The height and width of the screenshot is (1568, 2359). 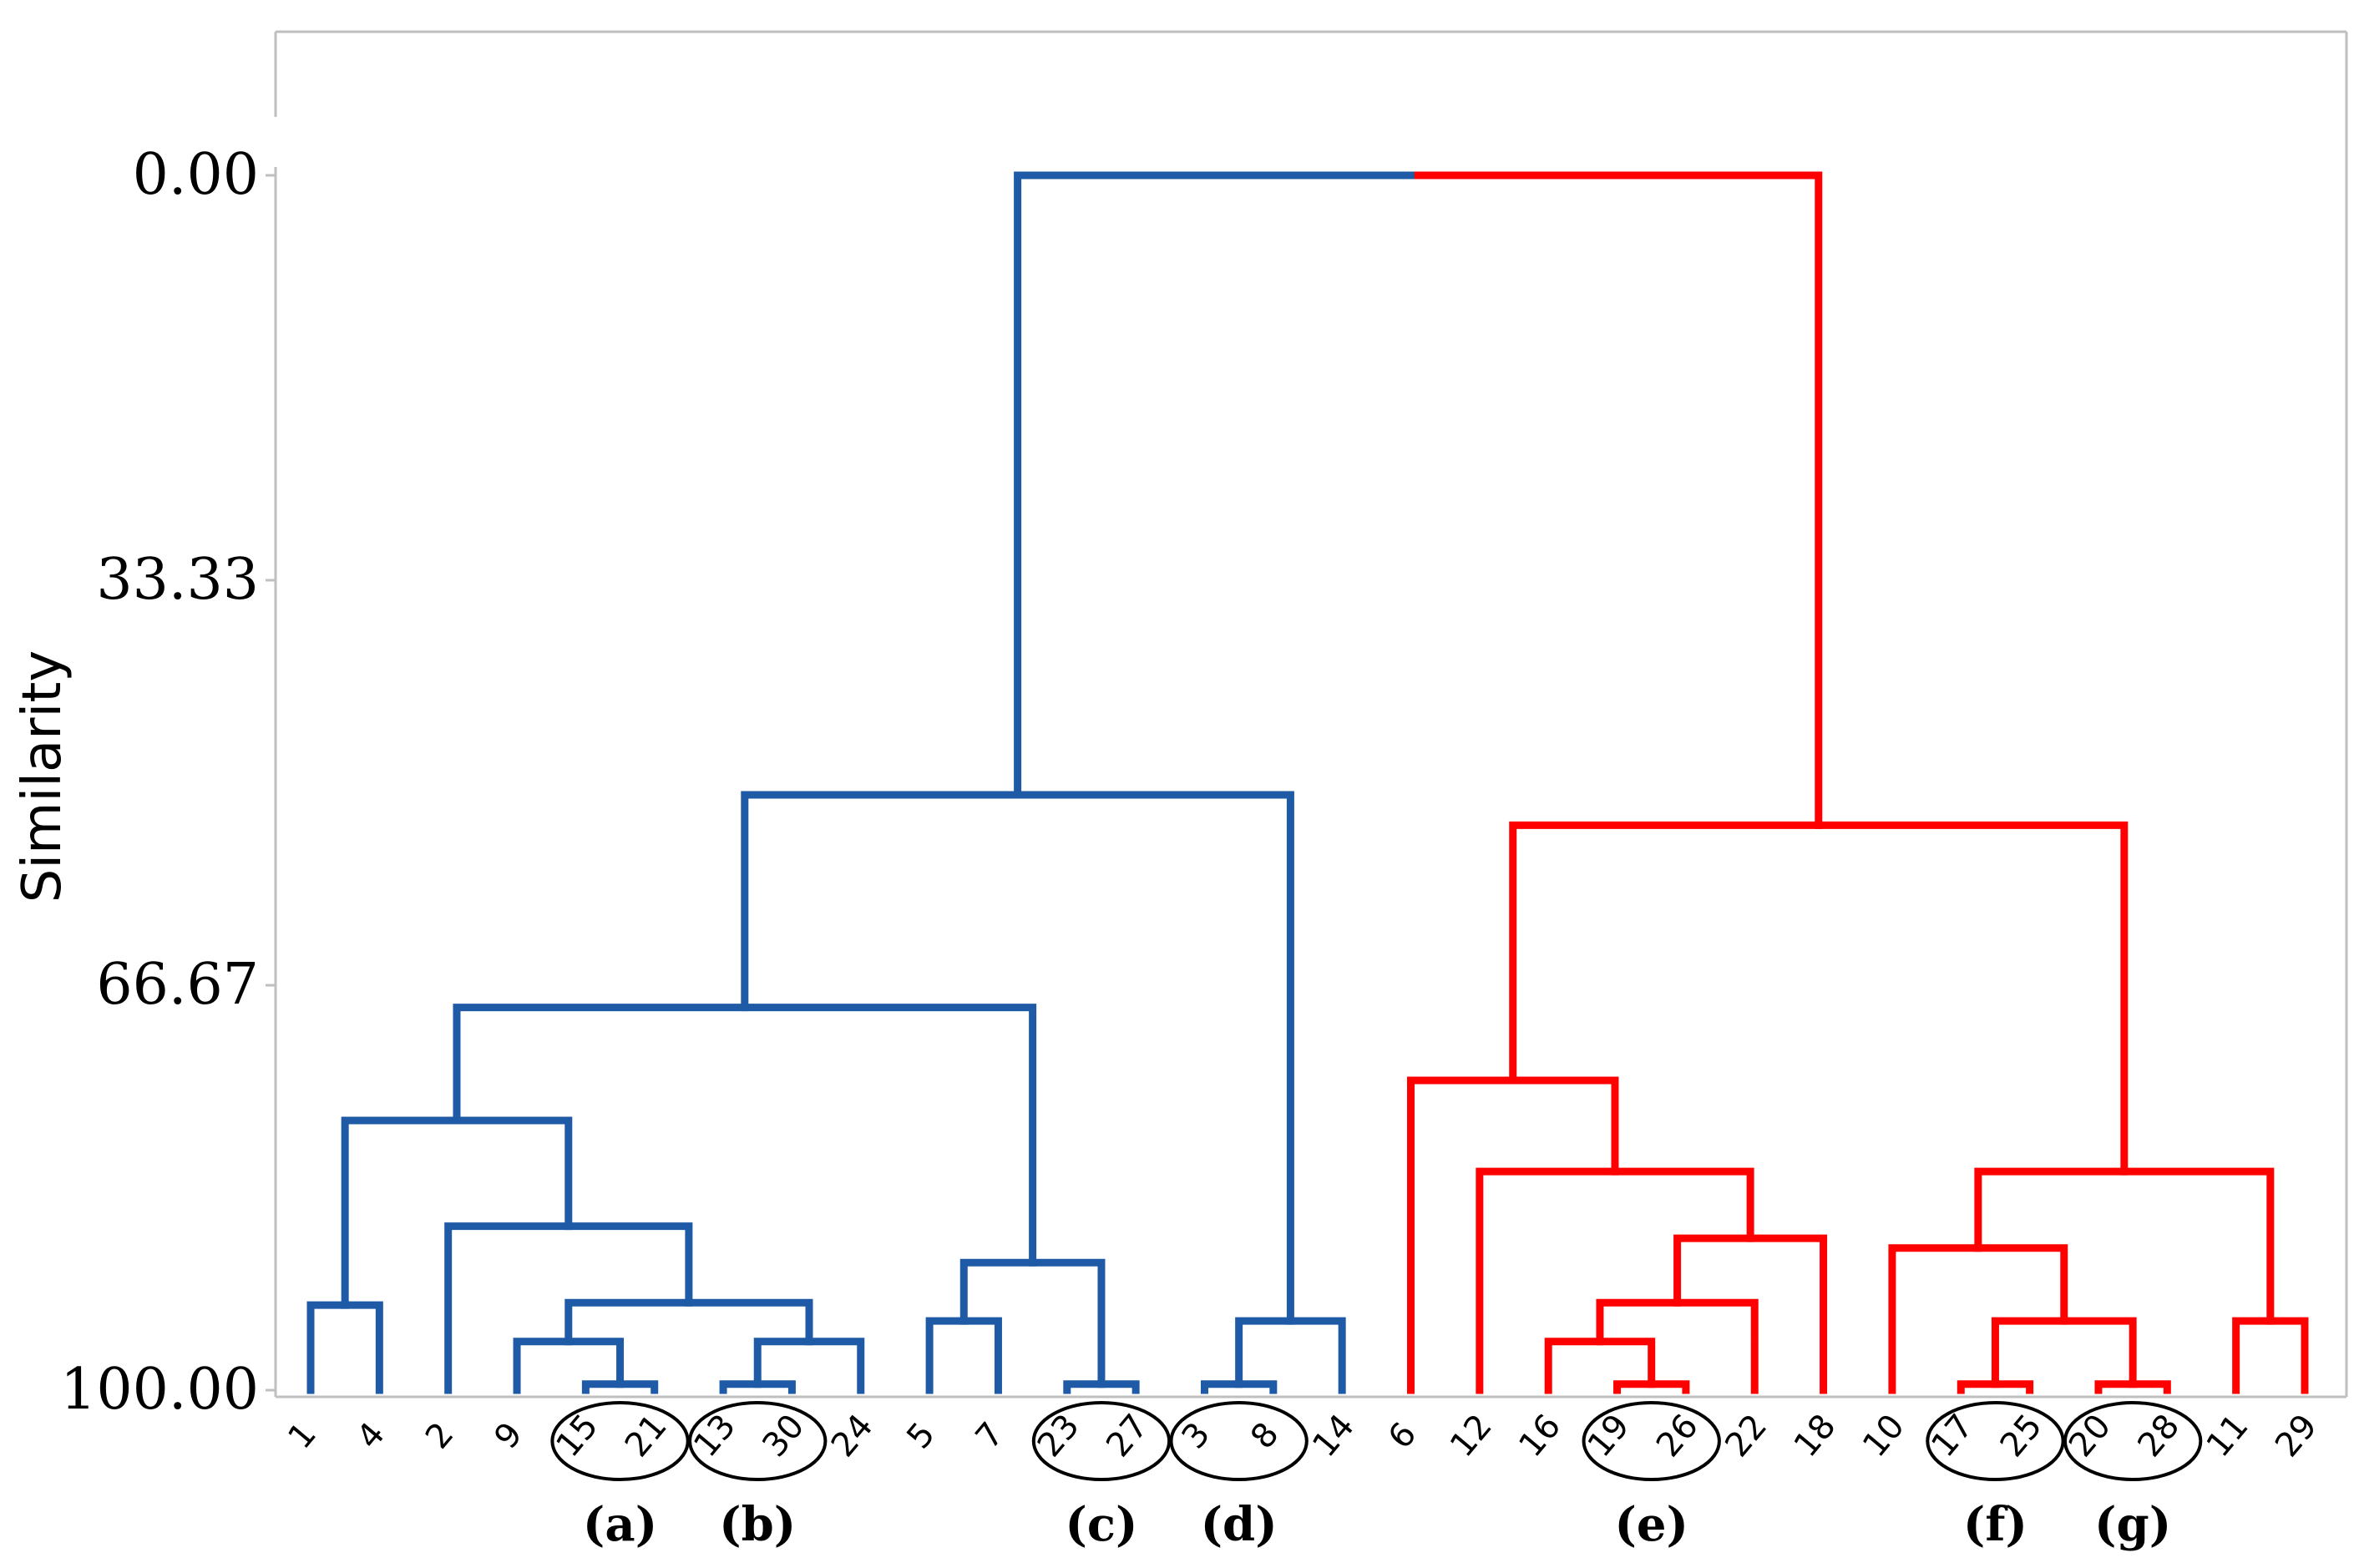 What do you see at coordinates (2296, 1435) in the screenshot?
I see `leaf-label: 29` at bounding box center [2296, 1435].